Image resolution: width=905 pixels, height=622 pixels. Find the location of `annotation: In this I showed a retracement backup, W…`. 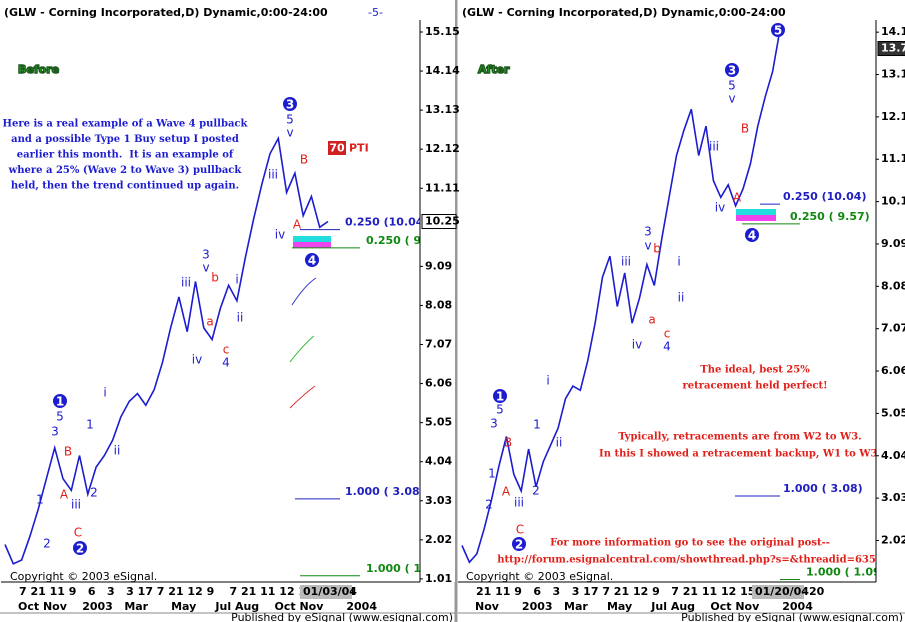

annotation: In this I showed a retracement backup, W… is located at coordinates (740, 454).